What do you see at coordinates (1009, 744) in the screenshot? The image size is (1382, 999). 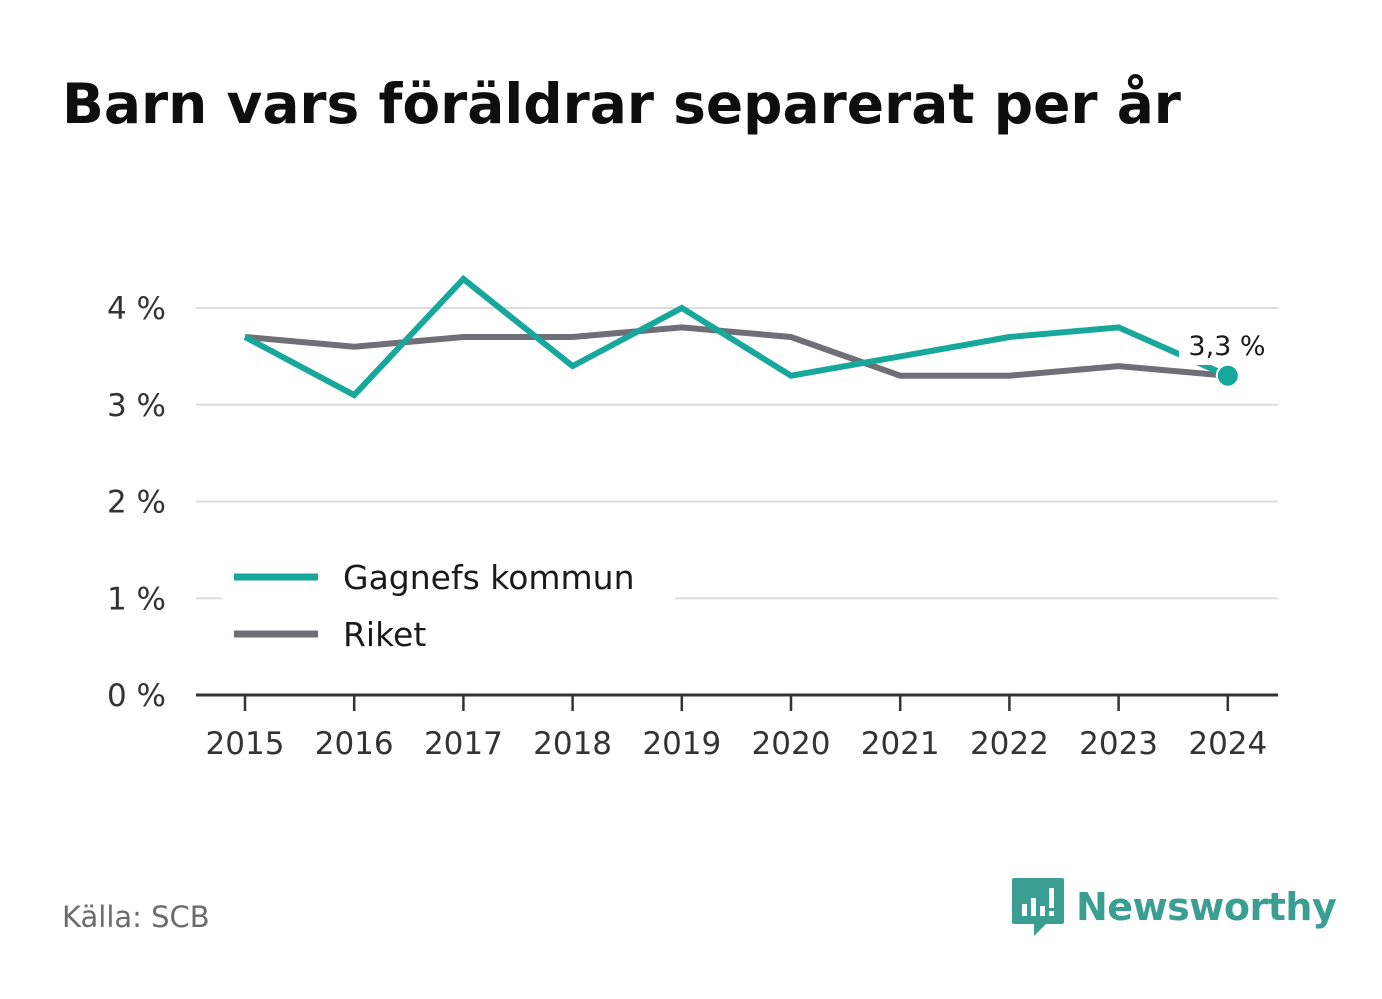 I see `x-tick-label: 2022` at bounding box center [1009, 744].